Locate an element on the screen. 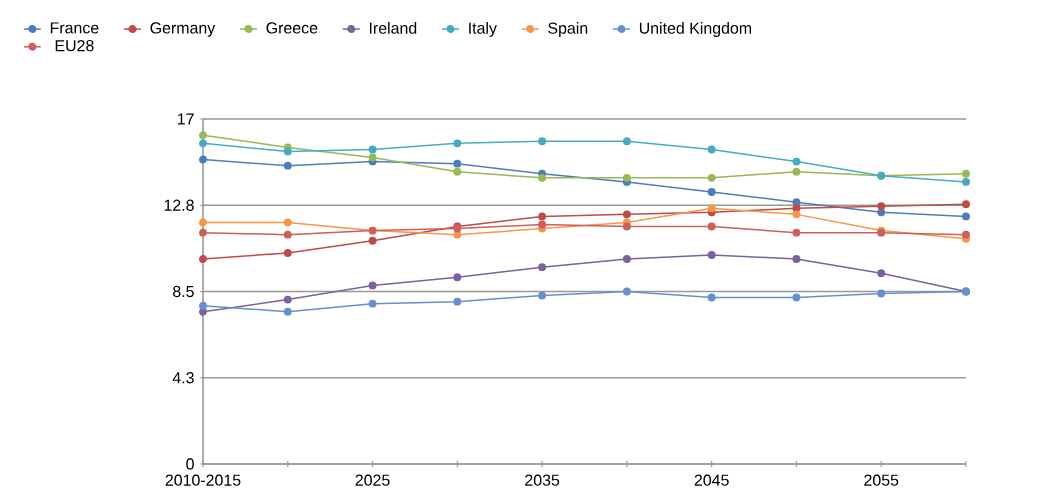 Image resolution: width=1052 pixels, height=503 pixels. x-tick-label: 2045 is located at coordinates (711, 480).